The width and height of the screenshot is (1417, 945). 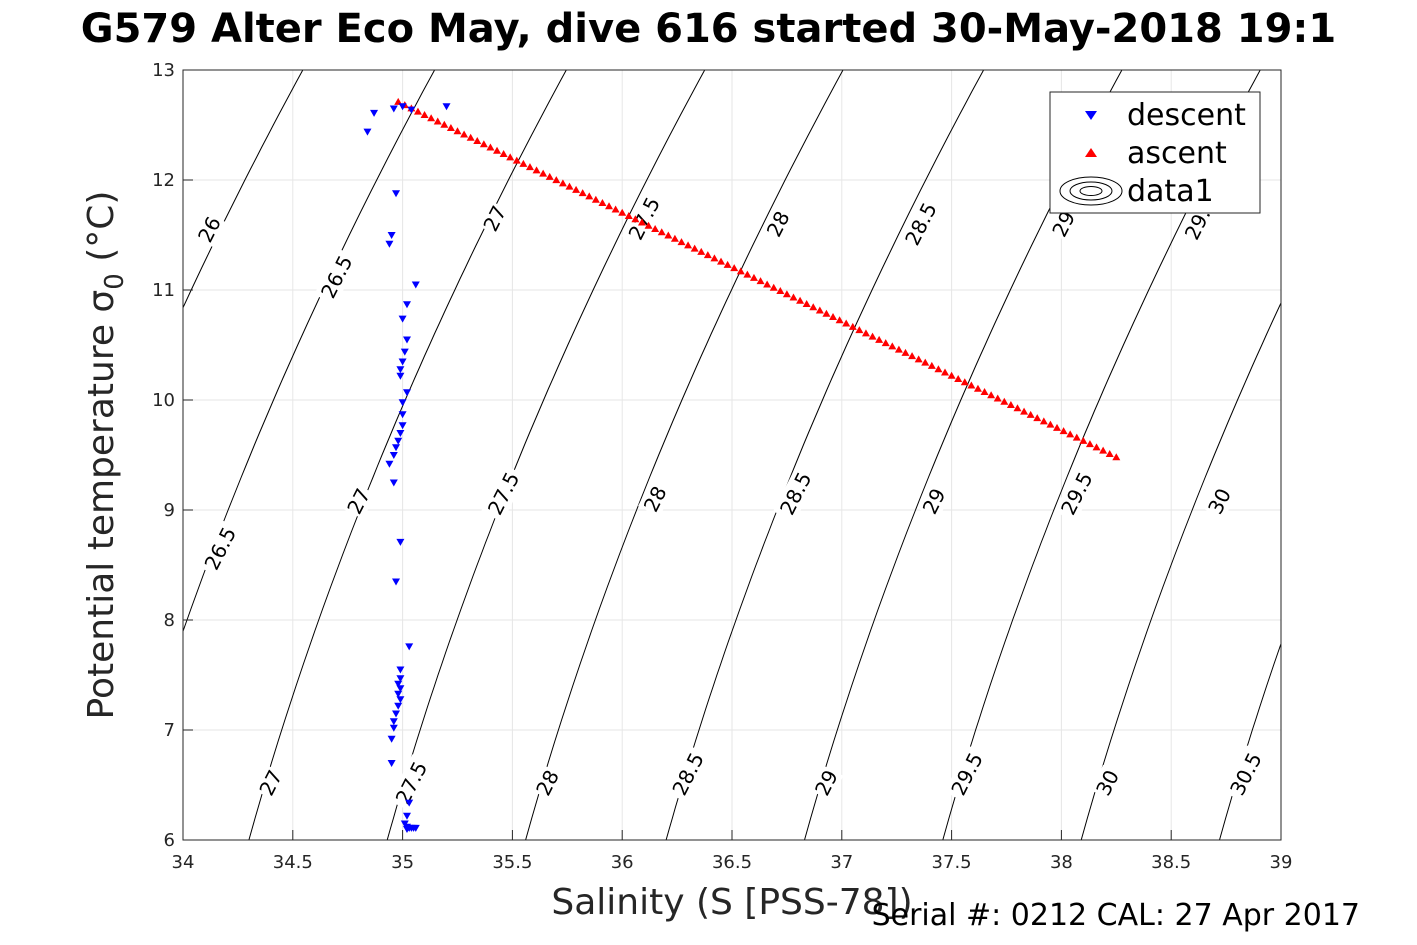 What do you see at coordinates (105, 455) in the screenshot?
I see `y-axis-label: Potential temperature σ0 (°C)` at bounding box center [105, 455].